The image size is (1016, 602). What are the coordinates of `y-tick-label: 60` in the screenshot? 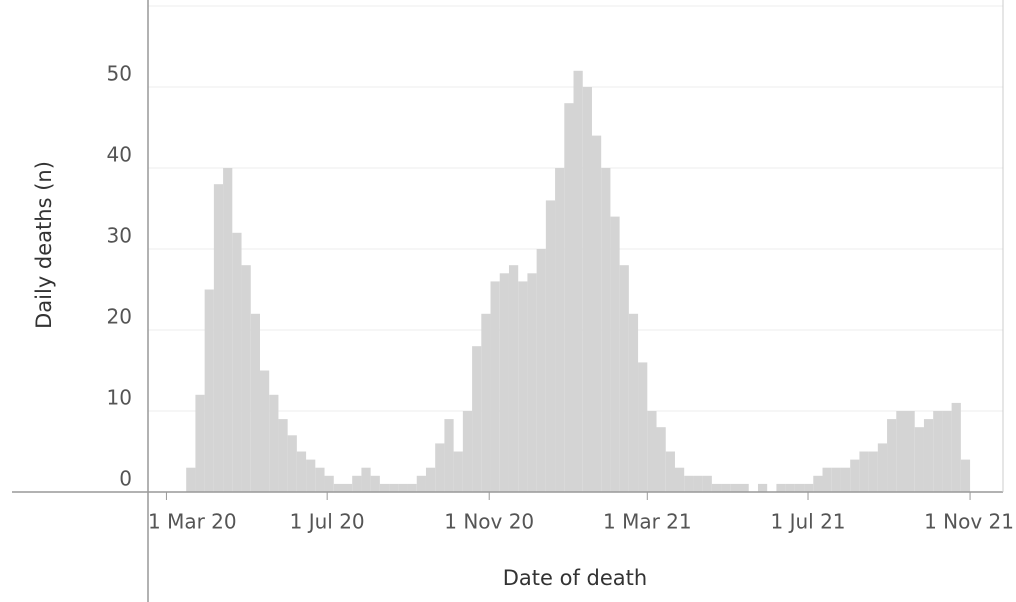 It's located at (119, 2).